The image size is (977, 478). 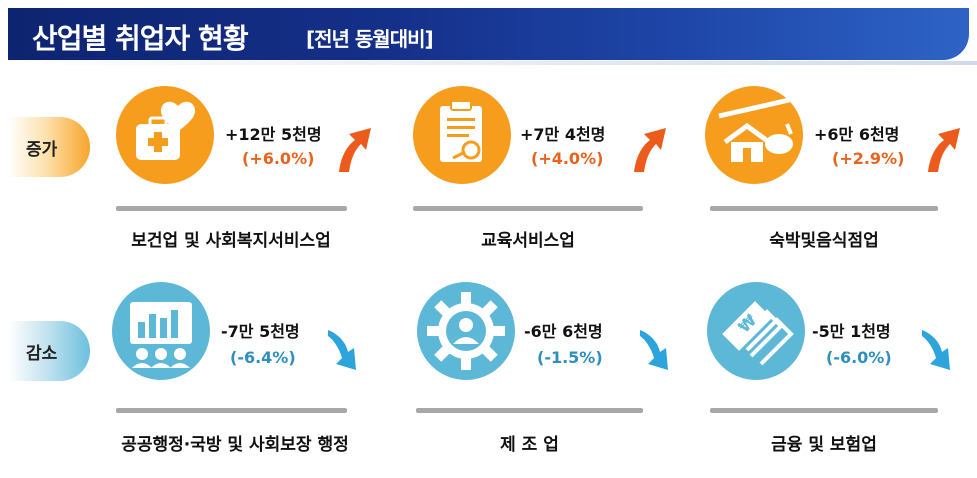 I want to click on increase-2-category: 교육서비스업, so click(x=528, y=241).